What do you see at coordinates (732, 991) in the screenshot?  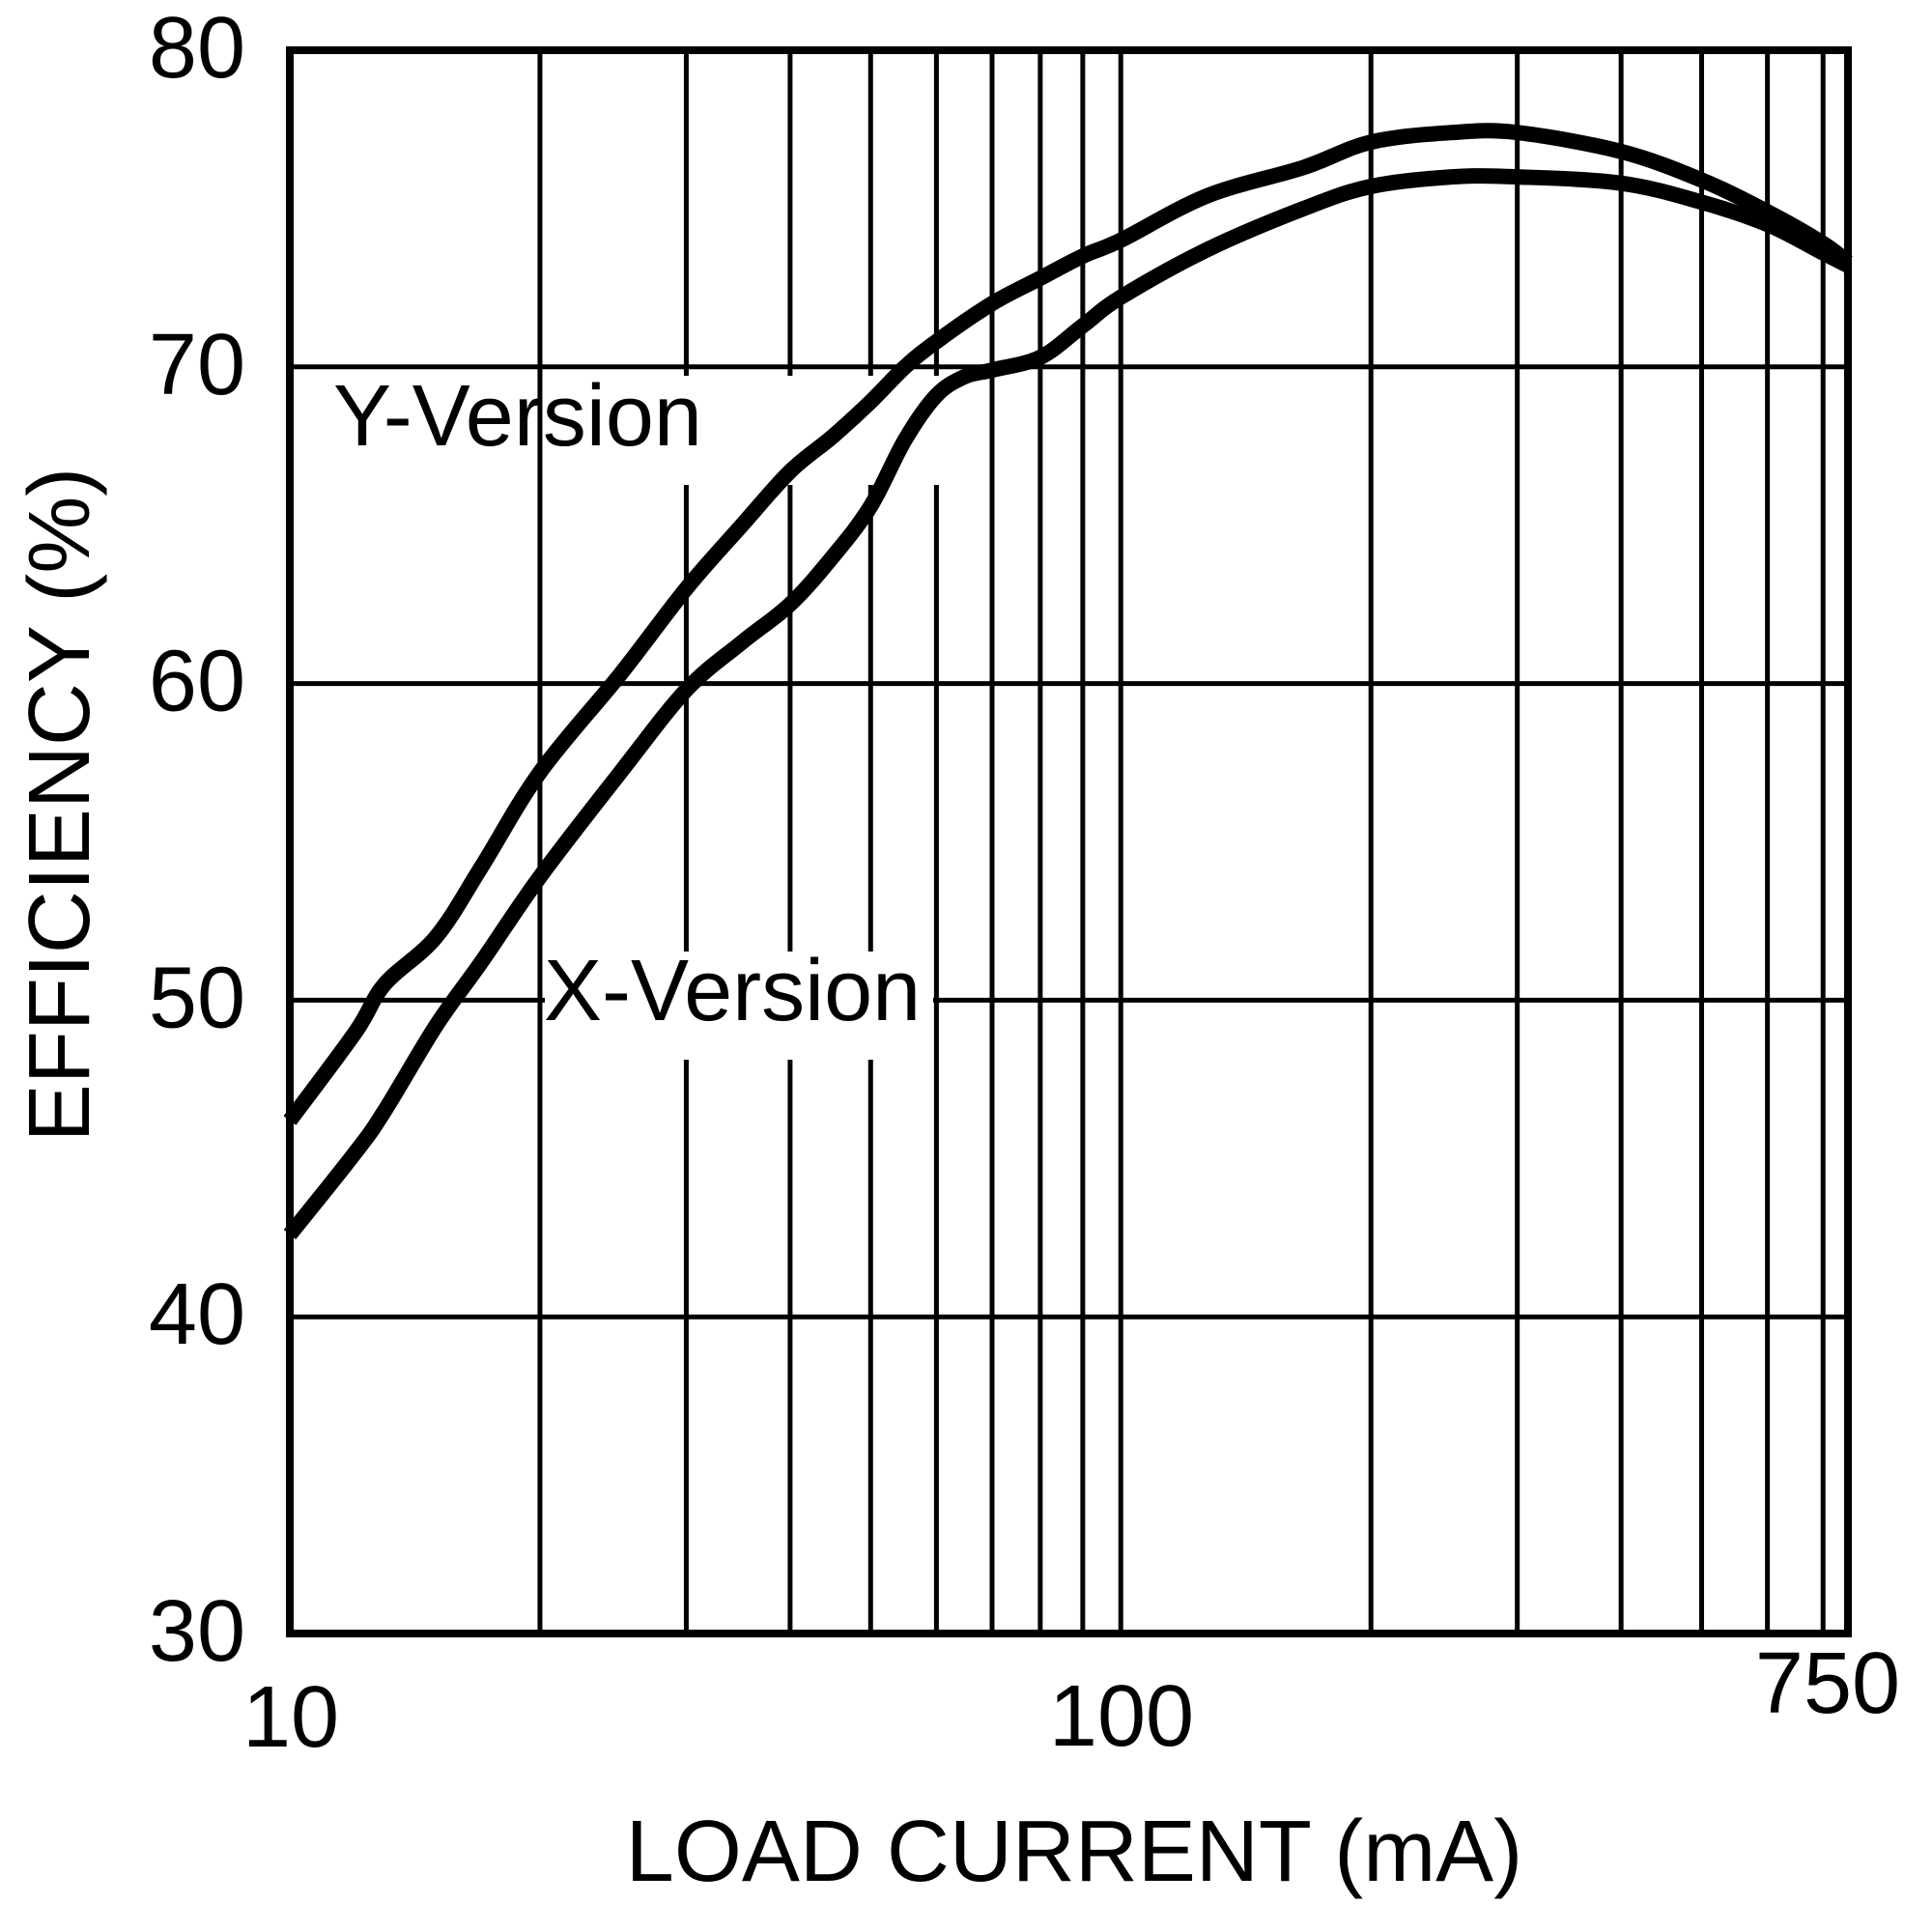 I see `x-version-label: X-Version` at bounding box center [732, 991].